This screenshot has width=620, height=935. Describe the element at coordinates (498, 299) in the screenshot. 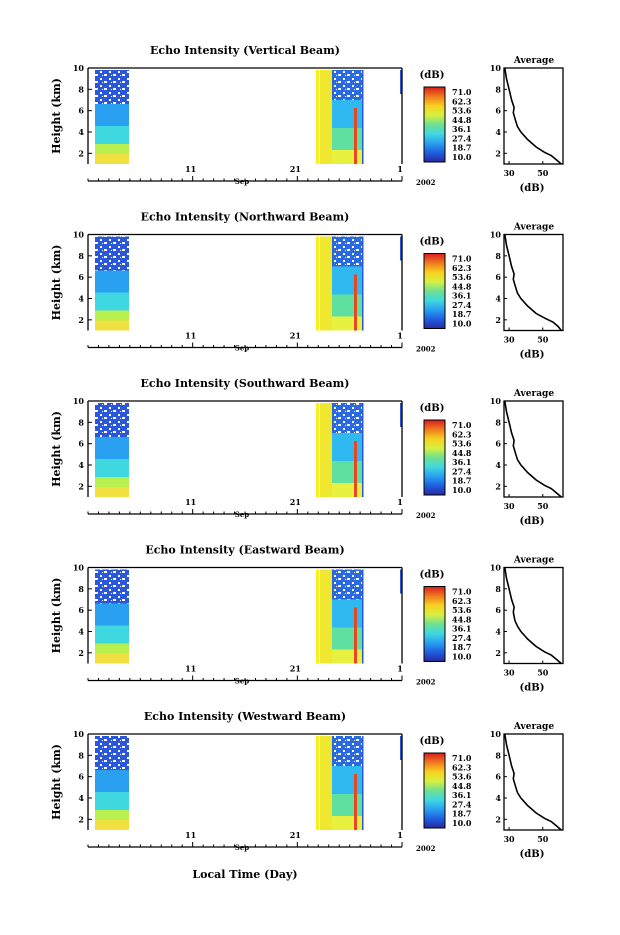

I see `profile-y-tick-label: 4` at that location.